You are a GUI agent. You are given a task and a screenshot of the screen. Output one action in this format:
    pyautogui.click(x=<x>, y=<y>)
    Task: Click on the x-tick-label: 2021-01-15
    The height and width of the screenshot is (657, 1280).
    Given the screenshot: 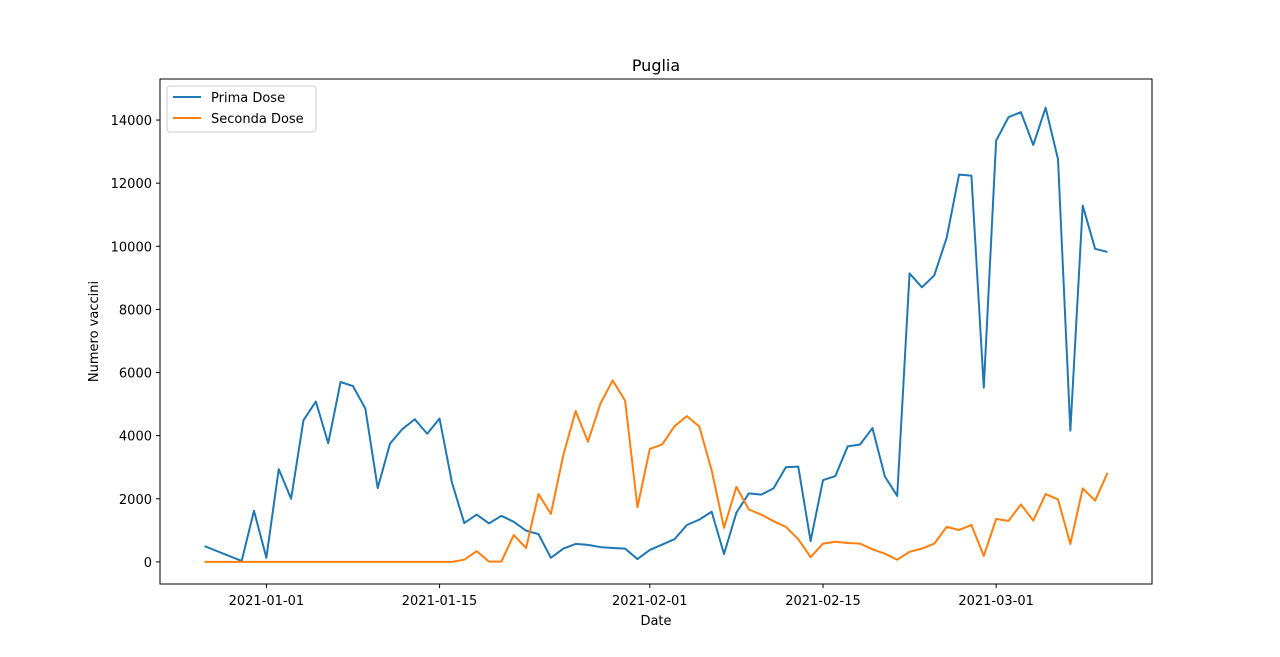 What is the action you would take?
    pyautogui.click(x=440, y=601)
    